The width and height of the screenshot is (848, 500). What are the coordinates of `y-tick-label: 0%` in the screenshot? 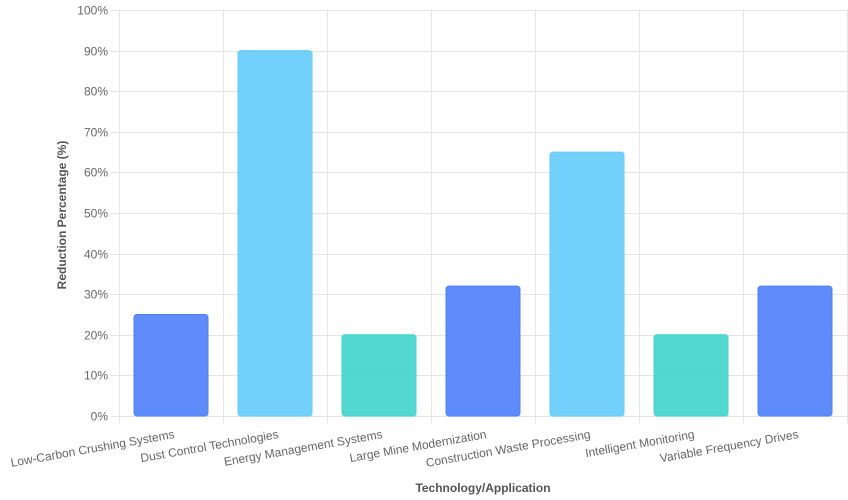 It's located at (100, 417).